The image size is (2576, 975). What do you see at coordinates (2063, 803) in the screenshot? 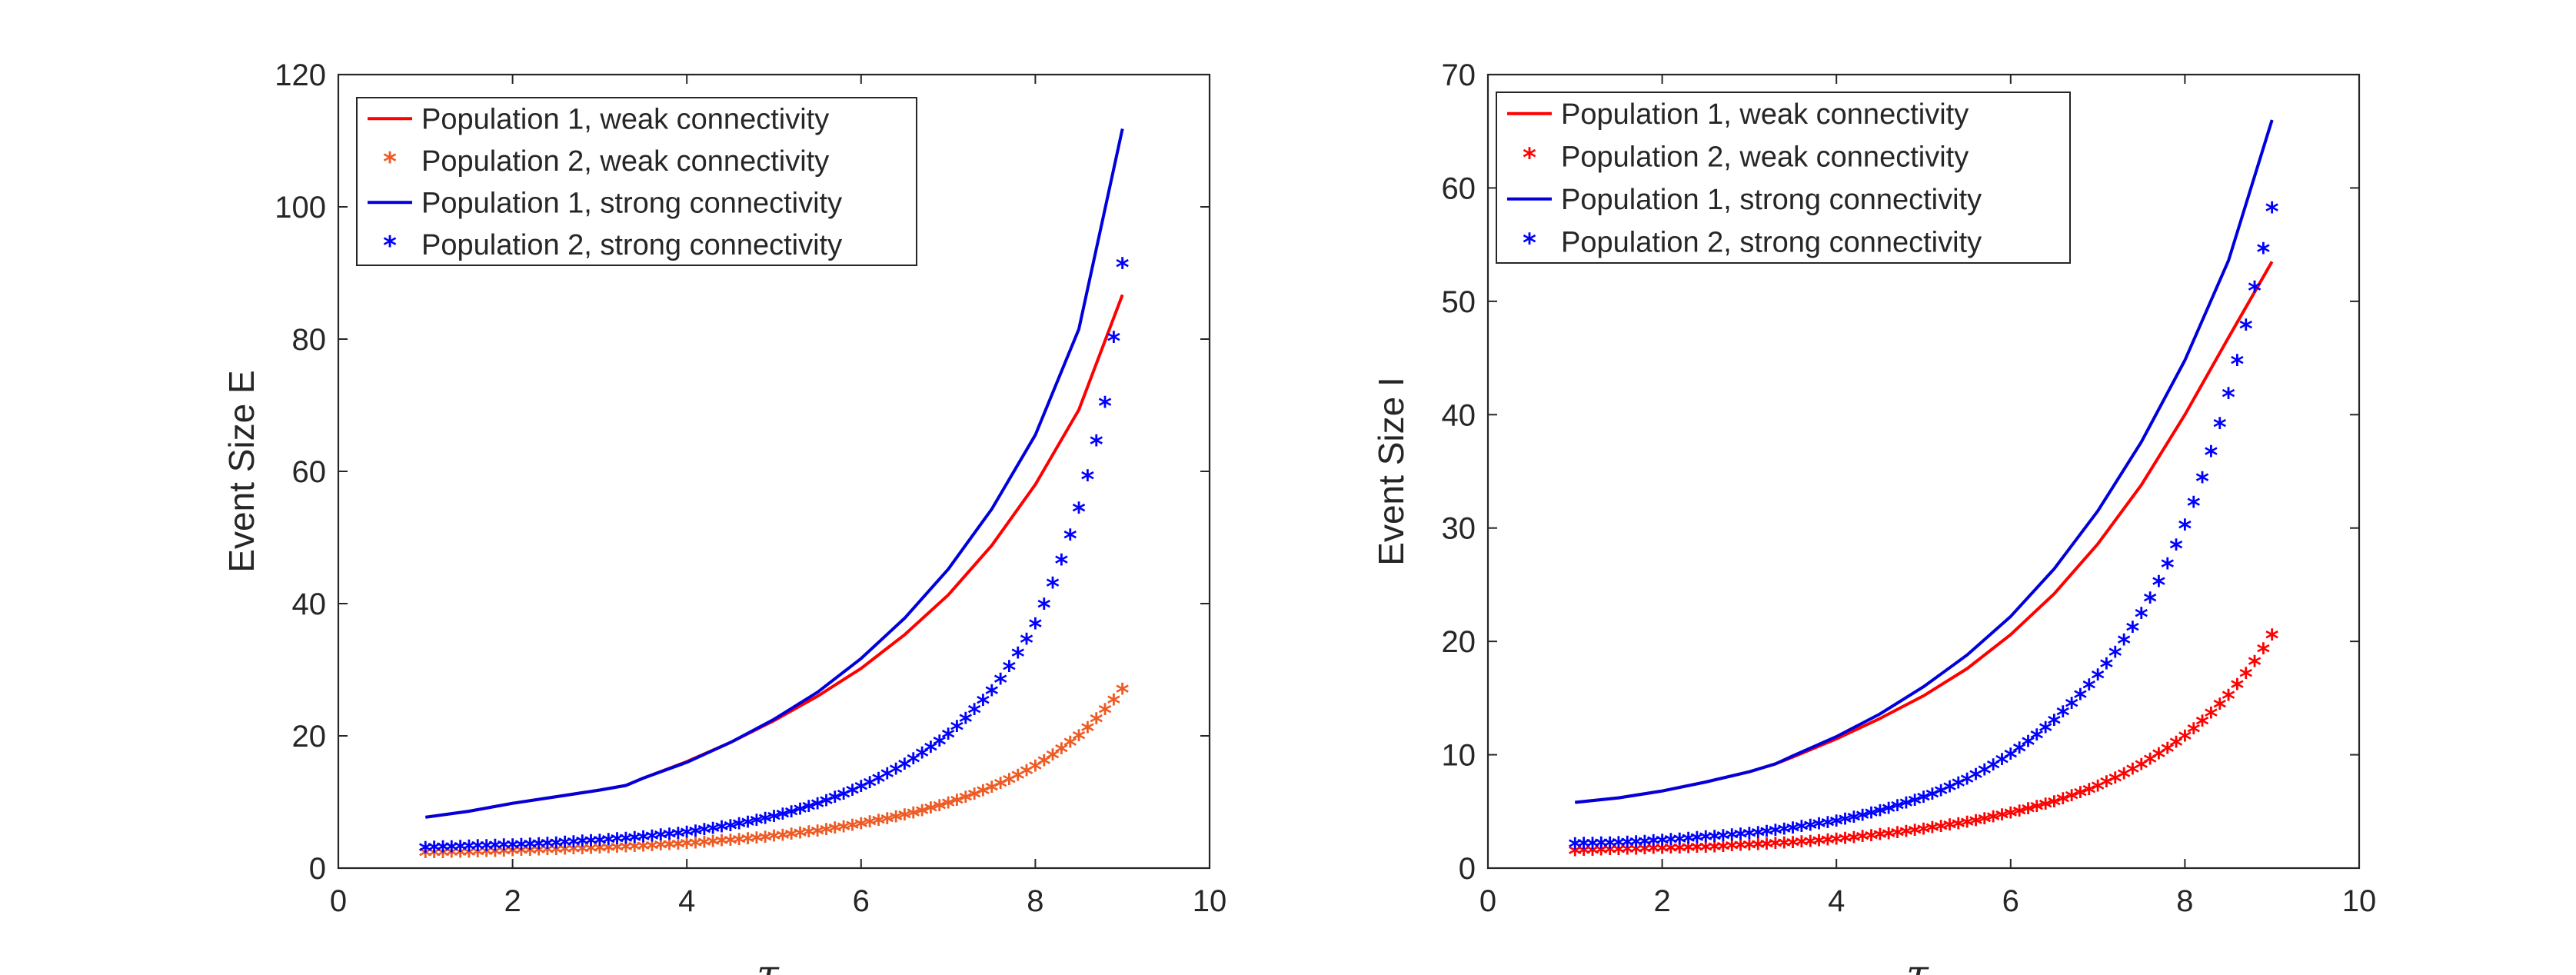
I see `series-point-1-1-56: *` at bounding box center [2063, 803].